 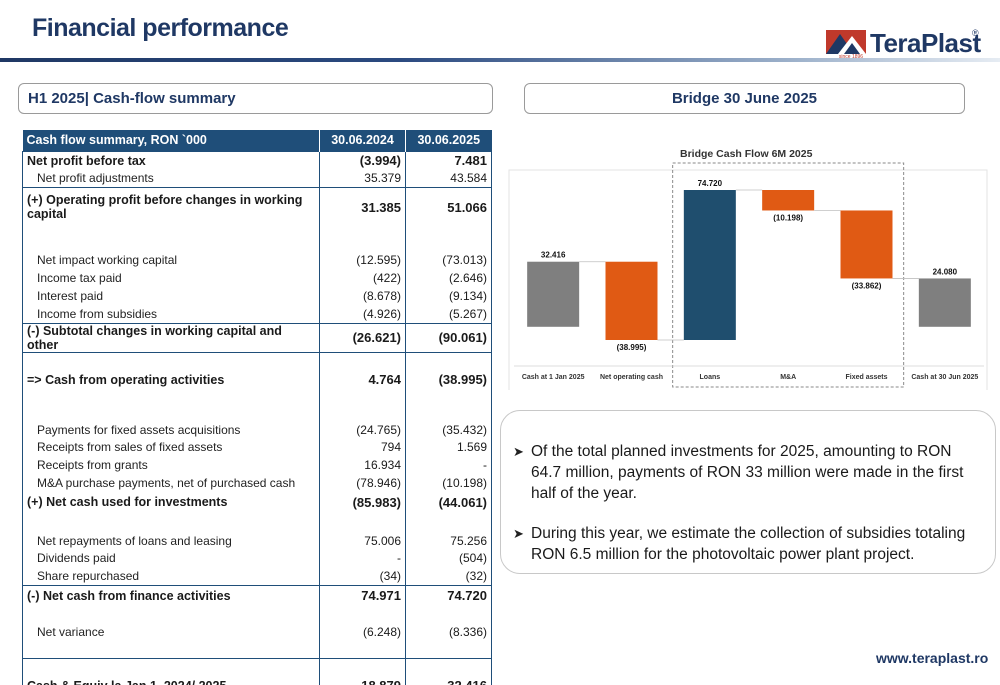 I want to click on teraplast-logo: TeraPlast ® since 1896, so click(x=906, y=45).